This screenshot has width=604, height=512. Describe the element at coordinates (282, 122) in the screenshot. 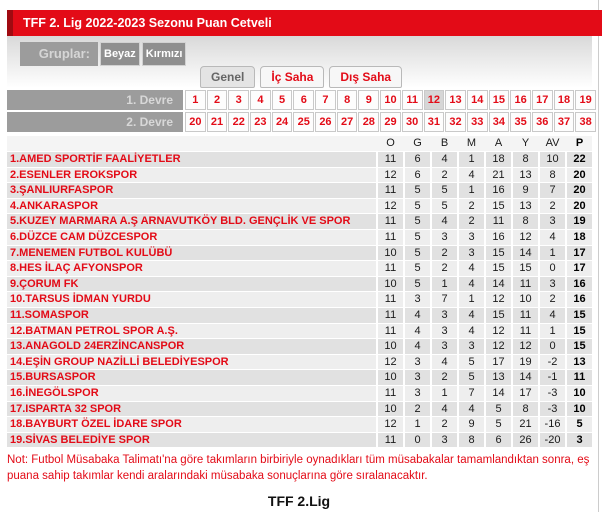

I see `week-button-24: 24` at that location.